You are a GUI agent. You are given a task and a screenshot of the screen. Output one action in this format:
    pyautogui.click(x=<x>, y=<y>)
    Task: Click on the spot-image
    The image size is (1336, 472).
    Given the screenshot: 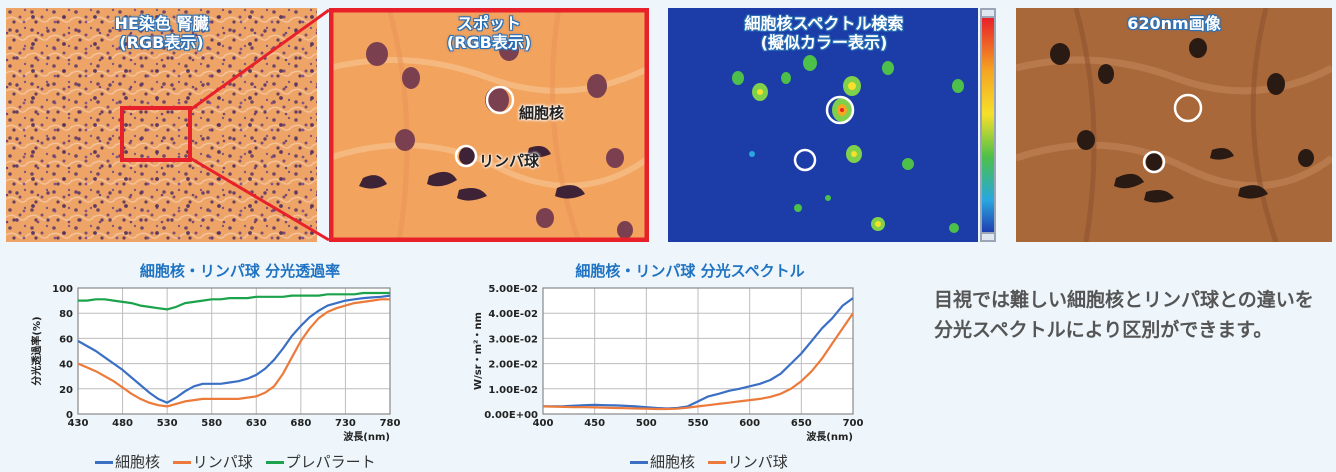 What is the action you would take?
    pyautogui.click(x=489, y=125)
    